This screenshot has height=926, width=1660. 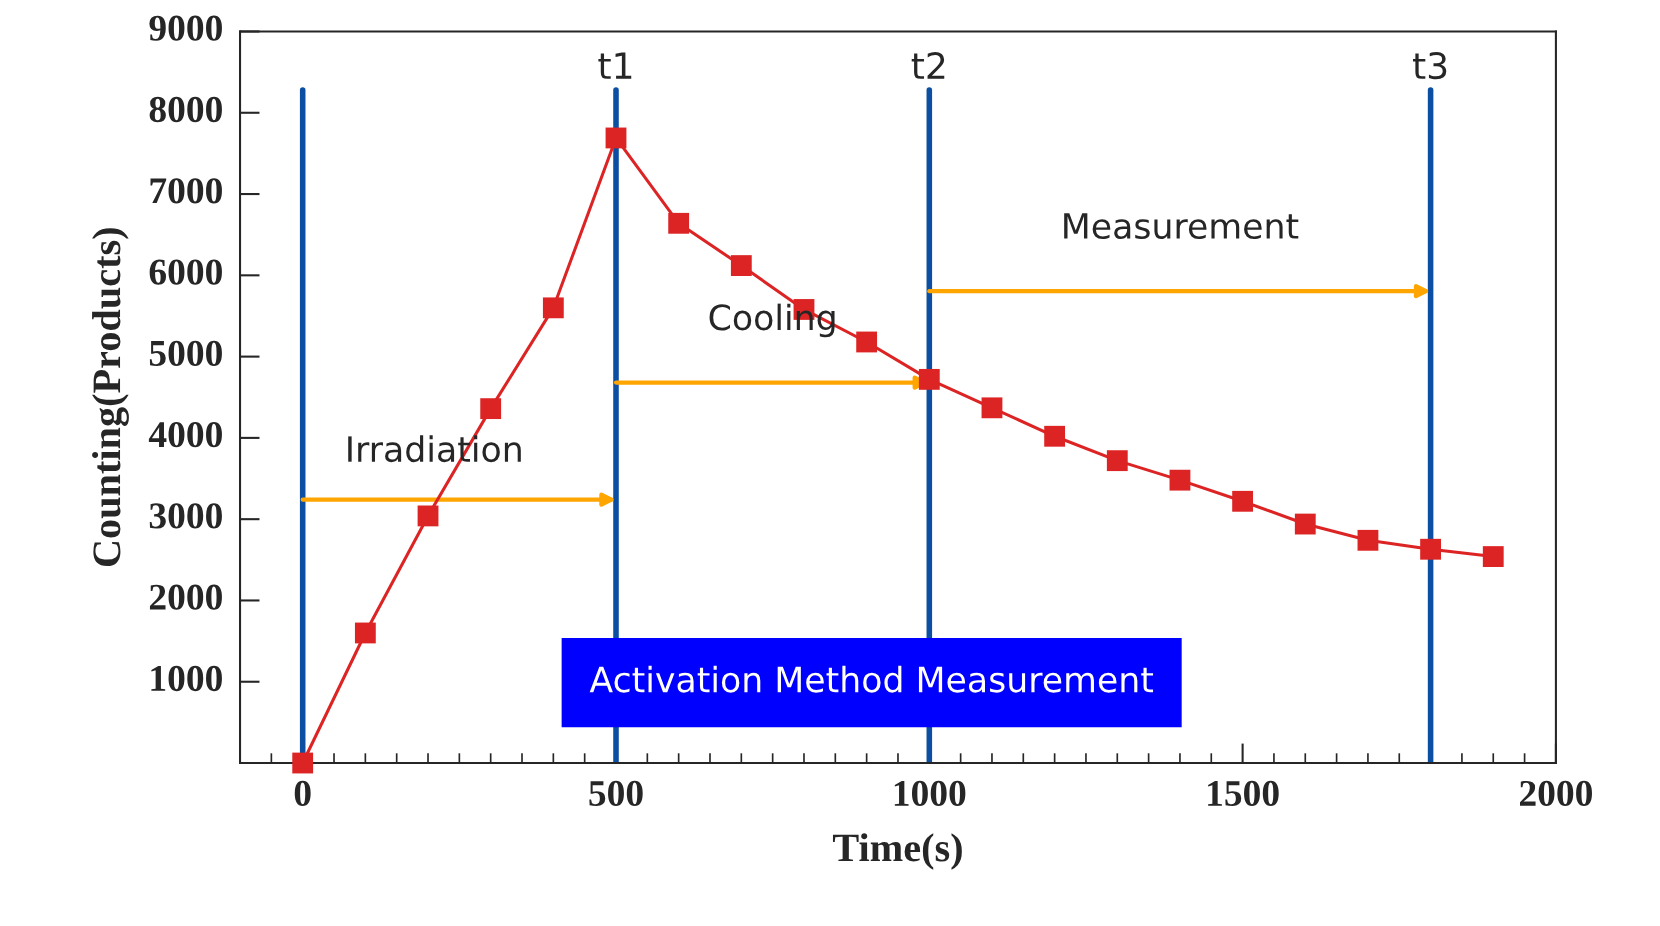 I want to click on ref-line-label: t3, so click(x=1430, y=66).